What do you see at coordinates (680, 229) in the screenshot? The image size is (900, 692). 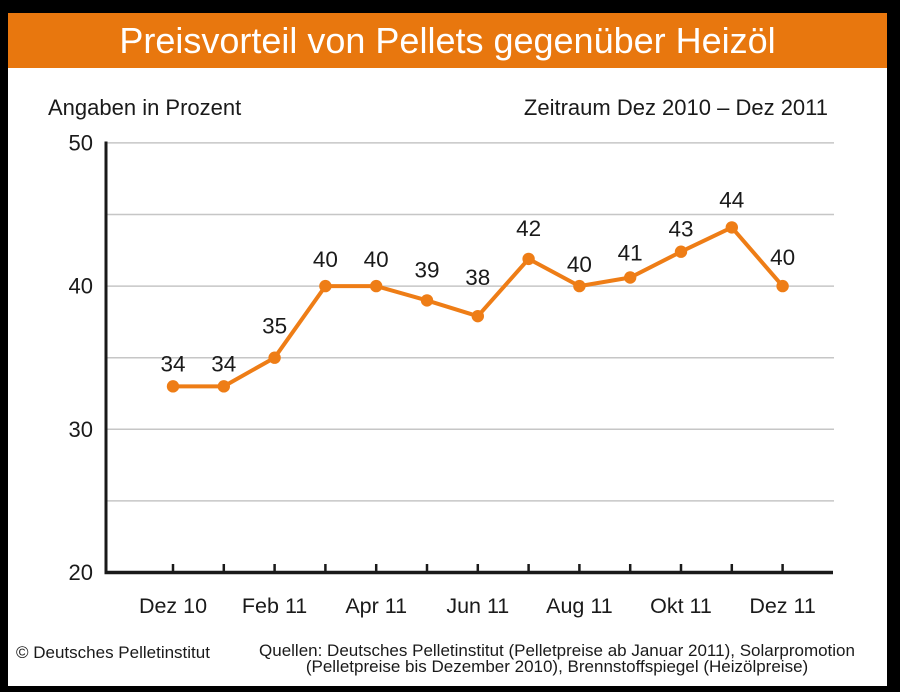 I see `data-point-label: 43` at bounding box center [680, 229].